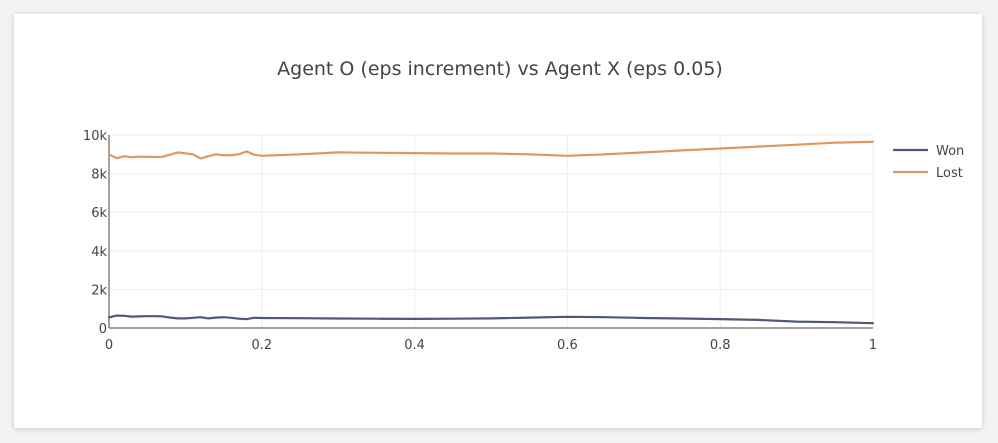 The width and height of the screenshot is (998, 443). What do you see at coordinates (99, 290) in the screenshot?
I see `y-tick-label: 2k` at bounding box center [99, 290].